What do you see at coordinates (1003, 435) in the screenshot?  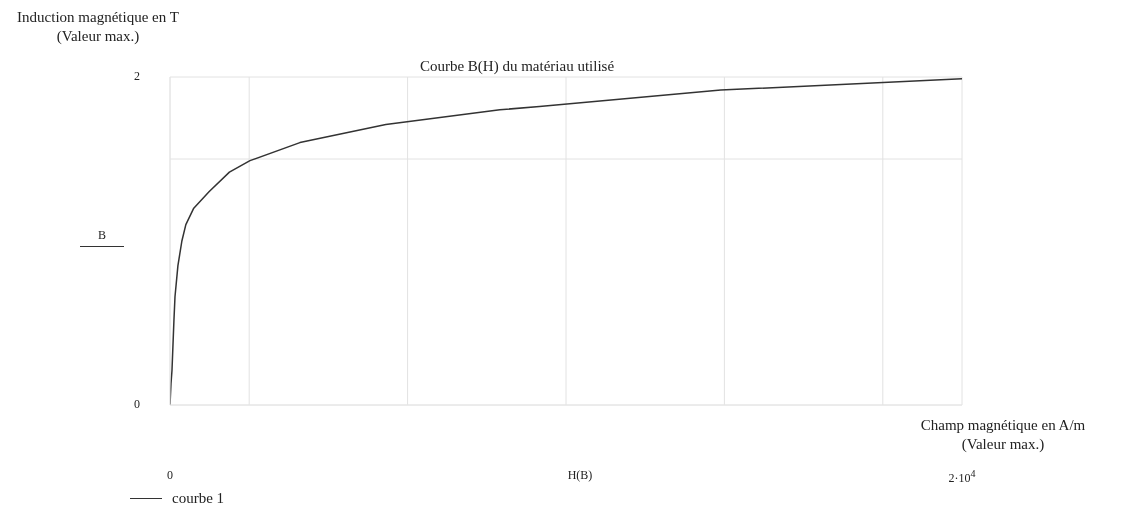 I see `x-axis-title: Champ magnétique en A/m (Valeur max.)` at bounding box center [1003, 435].